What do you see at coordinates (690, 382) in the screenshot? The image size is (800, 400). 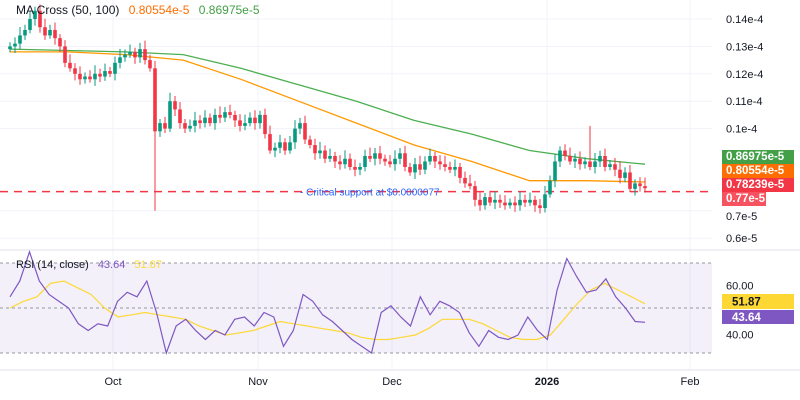 I see `time-axis-label: Feb` at bounding box center [690, 382].